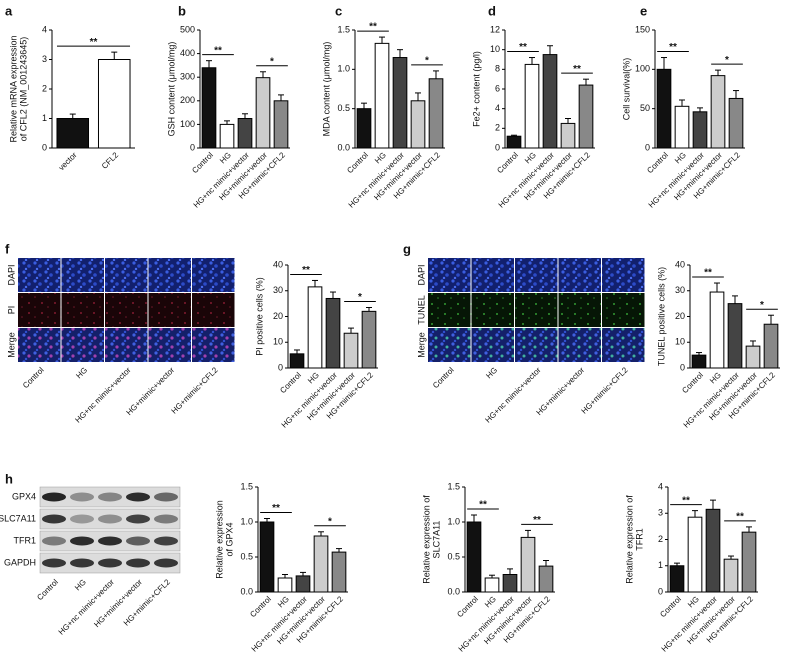 This screenshot has height=658, width=800. Describe the element at coordinates (187, 124) in the screenshot. I see `y-tick-label: 100` at that location.